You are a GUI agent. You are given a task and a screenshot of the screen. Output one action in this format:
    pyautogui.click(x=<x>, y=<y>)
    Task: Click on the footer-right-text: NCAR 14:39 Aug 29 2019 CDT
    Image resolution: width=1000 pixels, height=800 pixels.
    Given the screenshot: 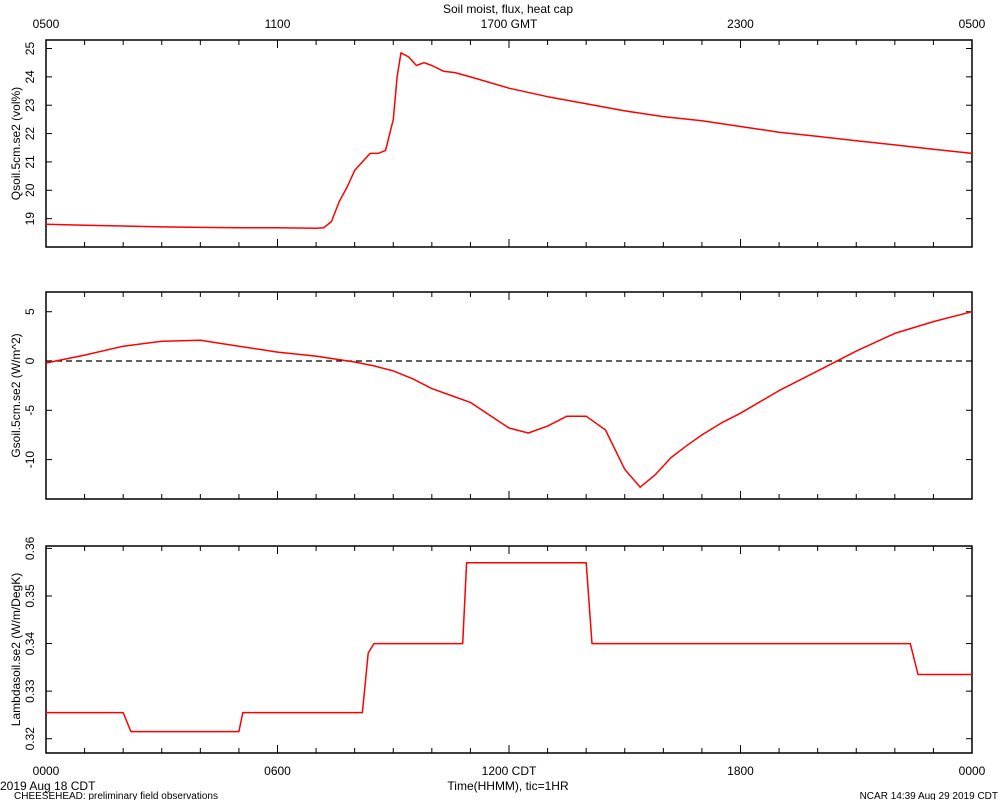 What is the action you would take?
    pyautogui.click(x=929, y=795)
    